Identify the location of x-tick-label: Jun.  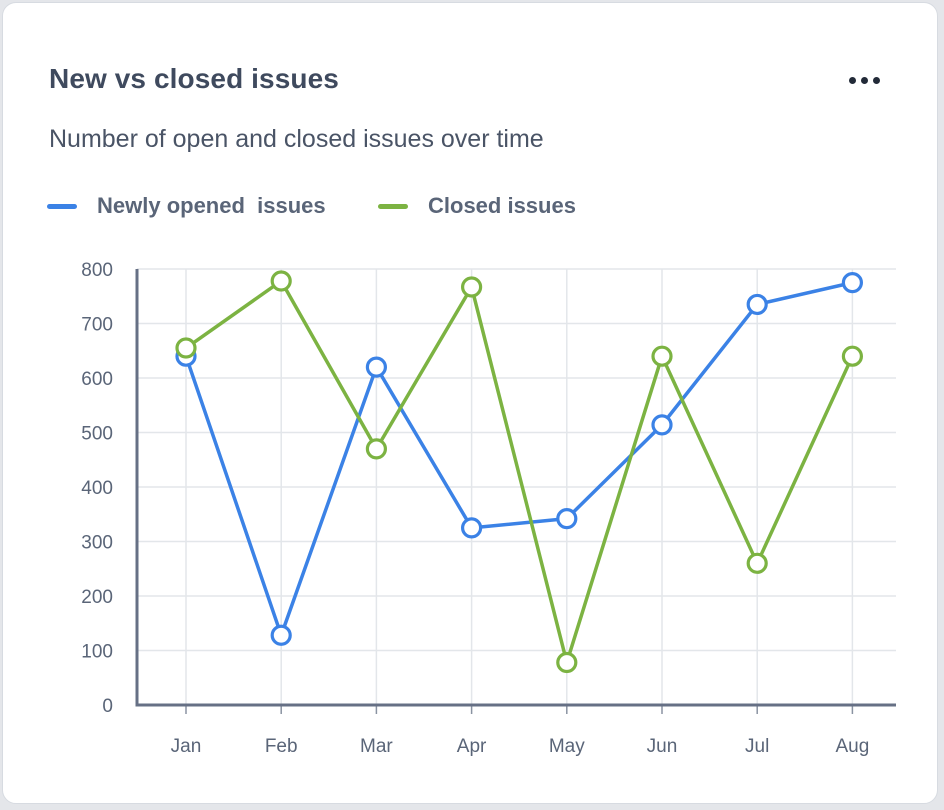
(662, 746).